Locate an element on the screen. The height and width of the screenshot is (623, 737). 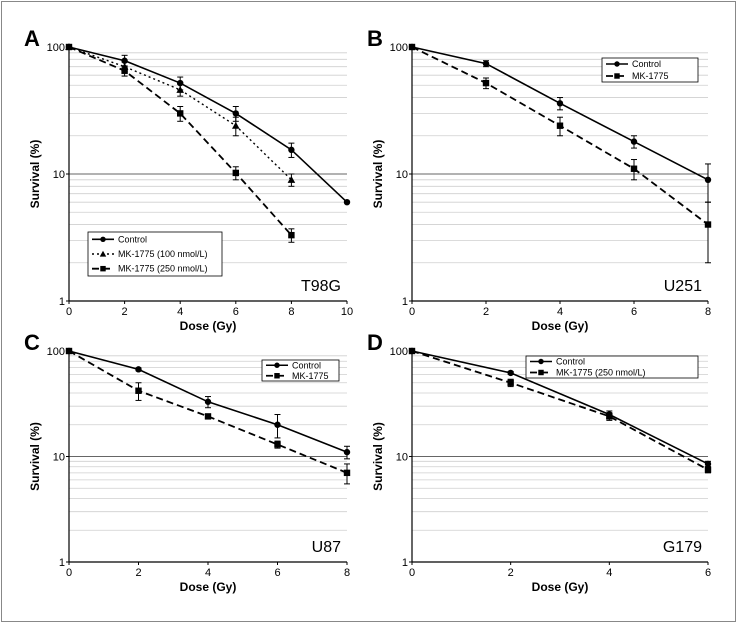
x-tick-label: 10 is located at coordinates (347, 312).